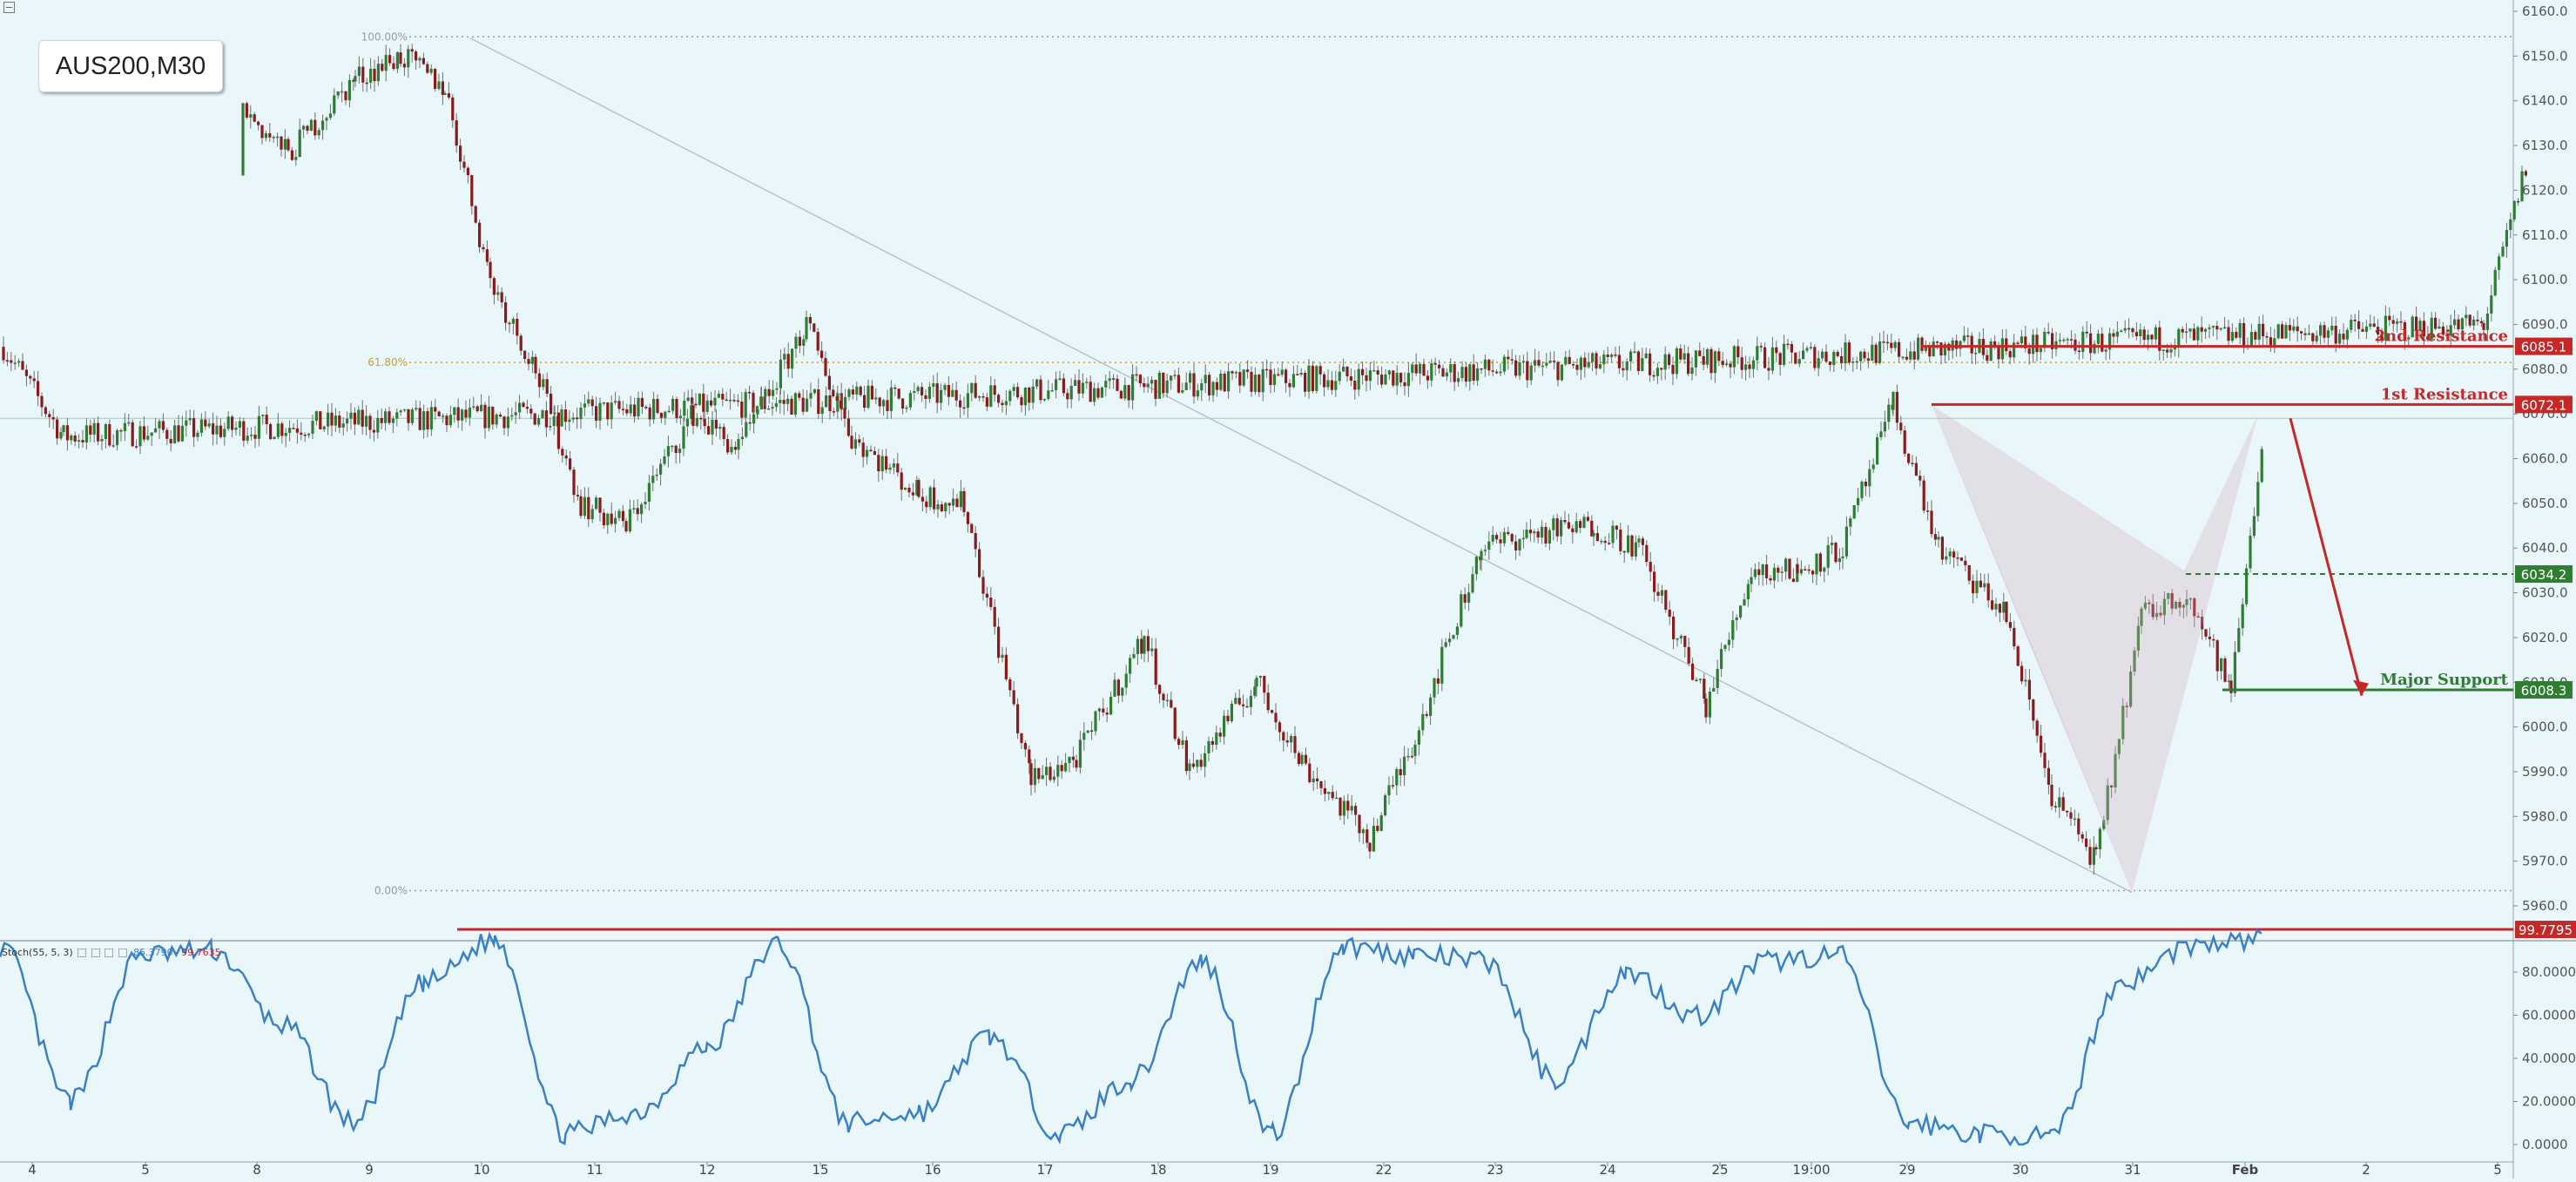 Image resolution: width=2576 pixels, height=1182 pixels. What do you see at coordinates (109, 953) in the screenshot?
I see `indicator-up-icon` at bounding box center [109, 953].